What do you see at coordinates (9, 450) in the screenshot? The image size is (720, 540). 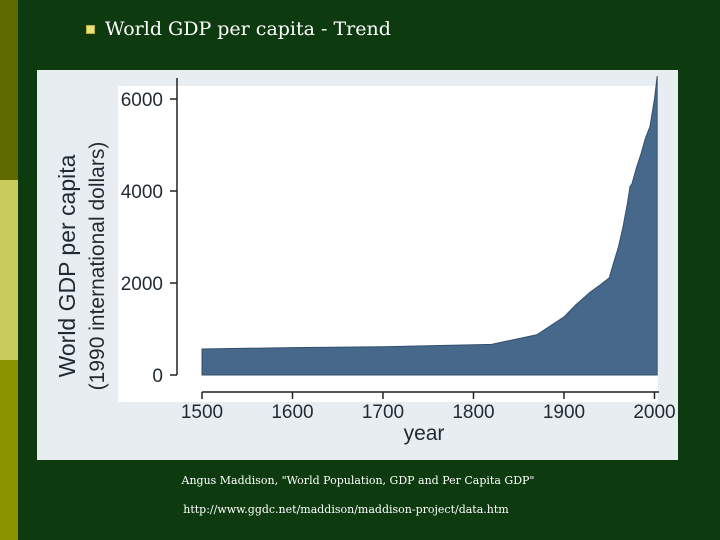 I see `accent-stripe-bottom` at bounding box center [9, 450].